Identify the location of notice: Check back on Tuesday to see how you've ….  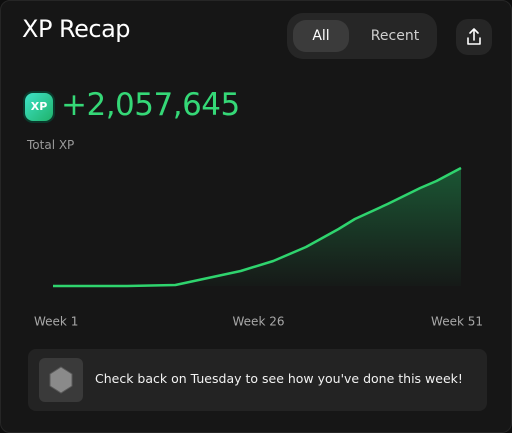
(257, 380).